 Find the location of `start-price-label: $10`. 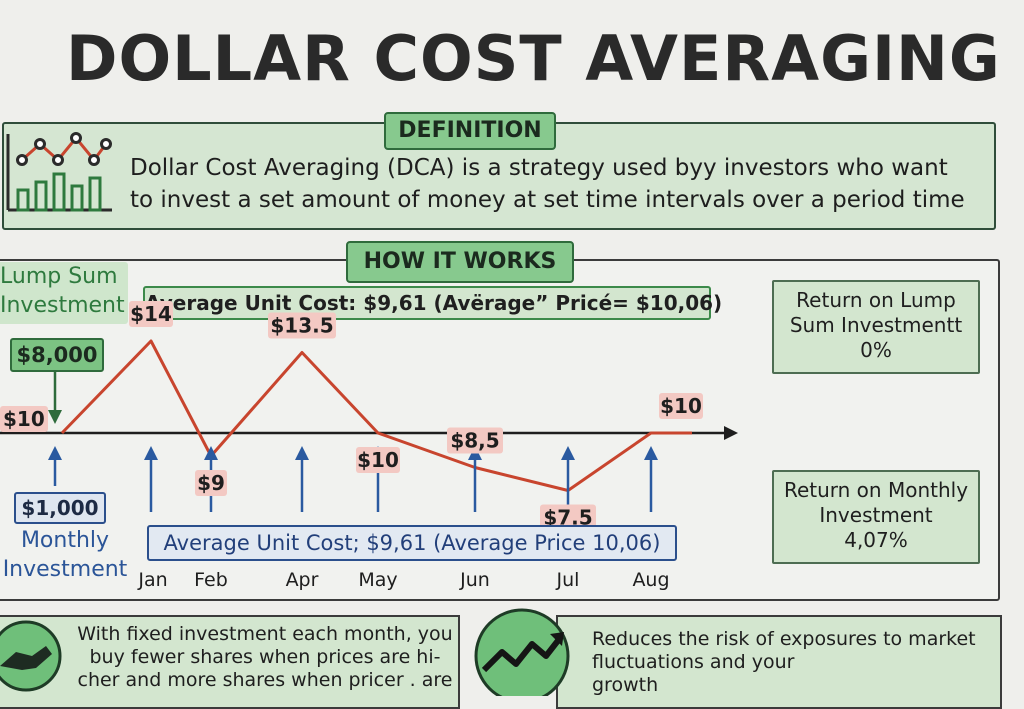

start-price-label: $10 is located at coordinates (24, 419).